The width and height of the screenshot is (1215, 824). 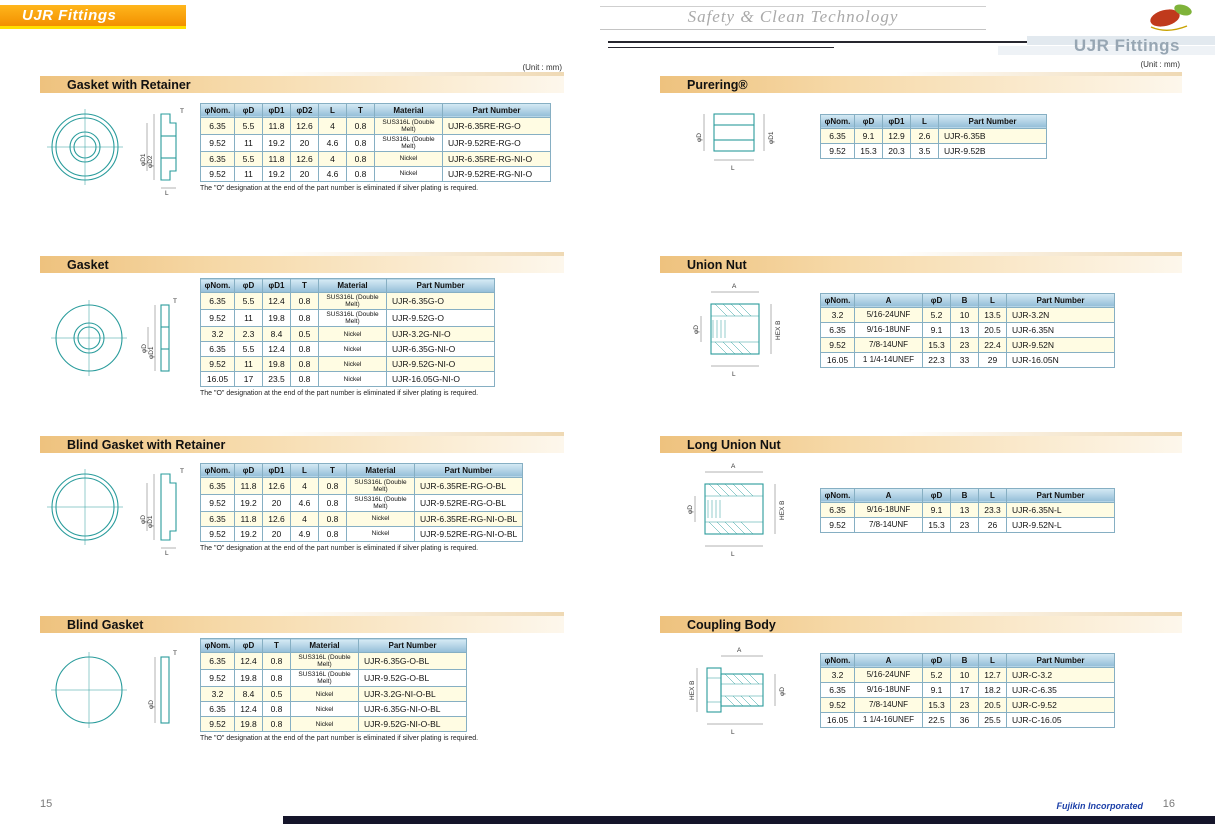 What do you see at coordinates (302, 442) in the screenshot?
I see `section-header-bar: Blind Gasket with Retainer` at bounding box center [302, 442].